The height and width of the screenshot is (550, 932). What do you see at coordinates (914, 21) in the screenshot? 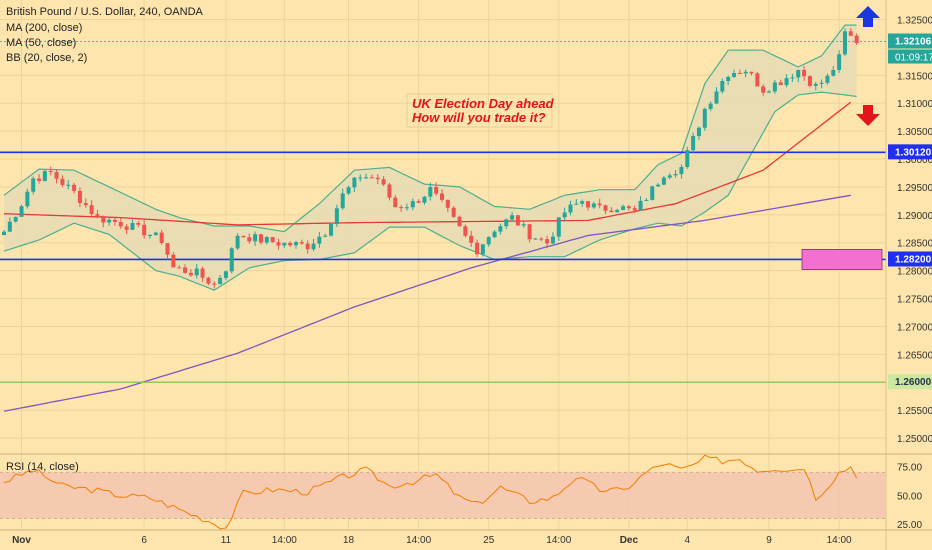
I see `y-tick-label: 1.32500` at bounding box center [914, 21].